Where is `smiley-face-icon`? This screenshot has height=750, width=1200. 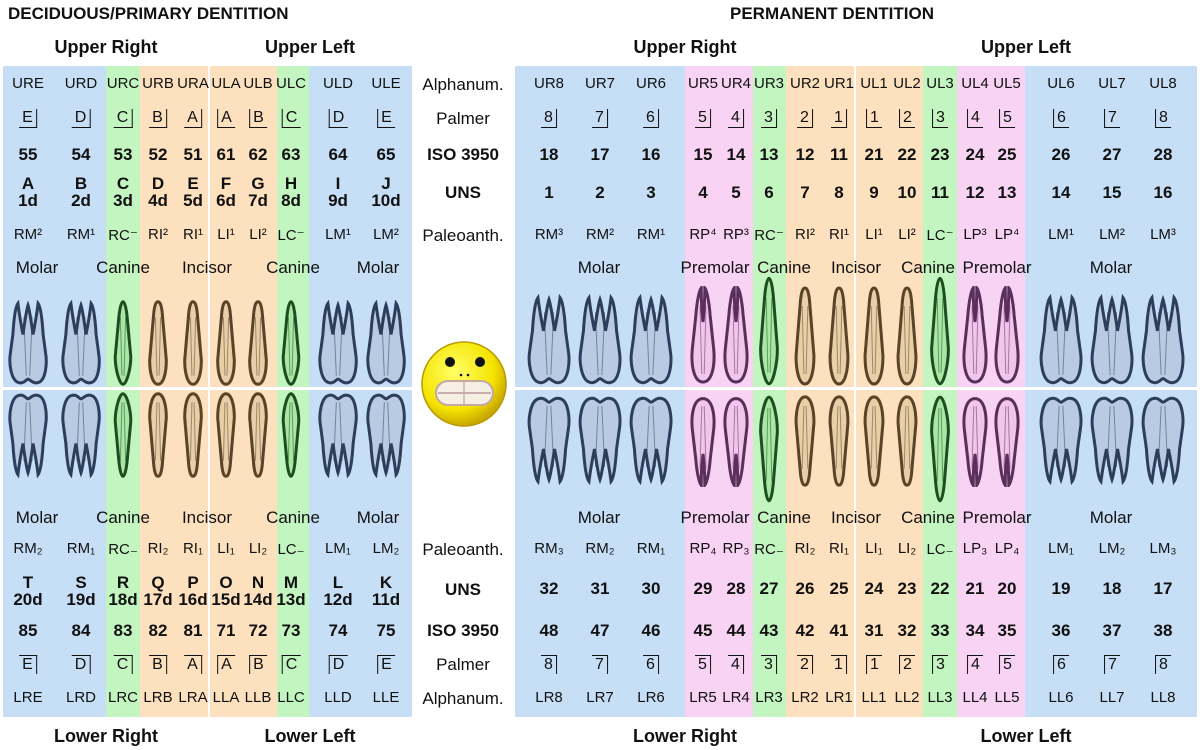
smiley-face-icon is located at coordinates (464, 384).